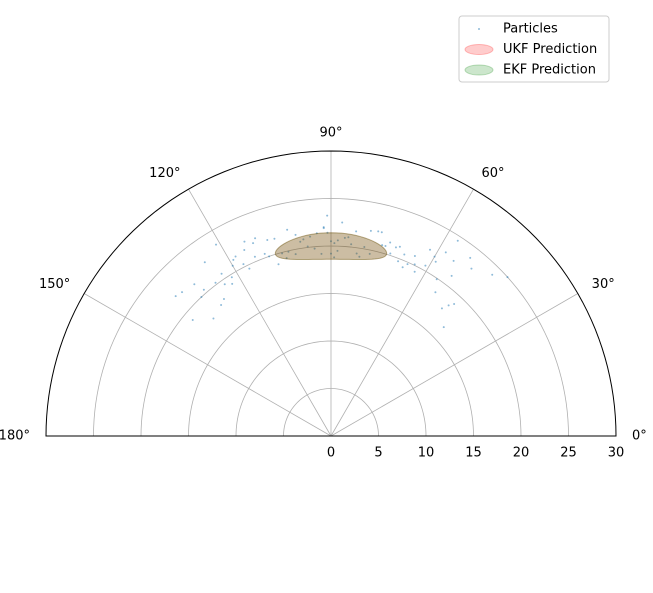 The image size is (653, 593). Describe the element at coordinates (549, 70) in the screenshot. I see `legend-label: EKF Prediction` at that location.